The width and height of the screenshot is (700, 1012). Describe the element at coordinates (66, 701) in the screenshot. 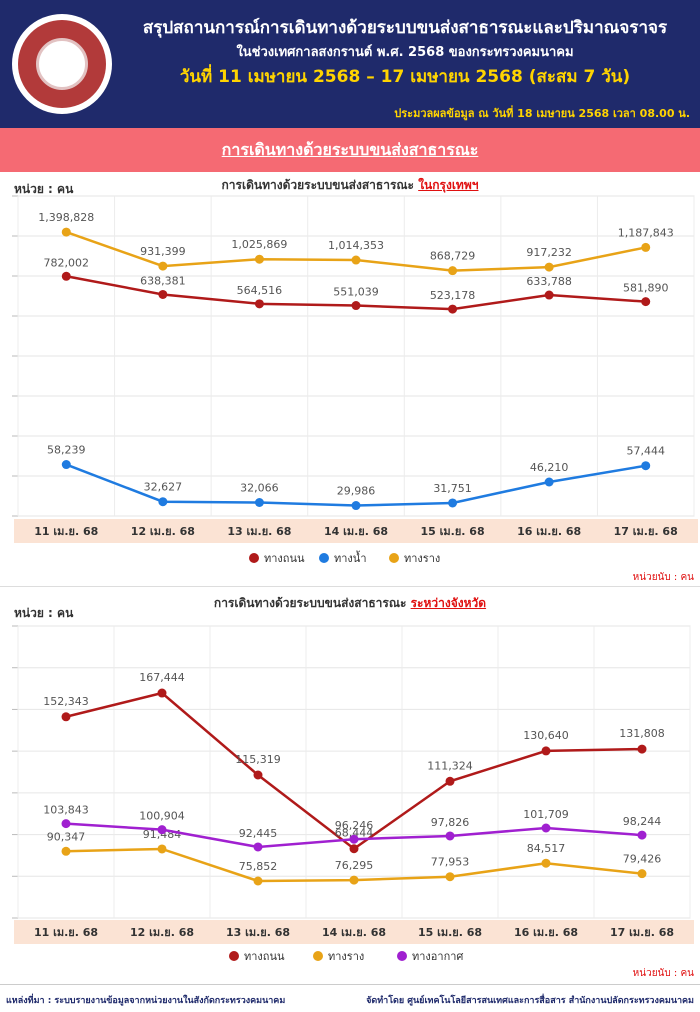

I see `chart2-data-label: 152,343` at that location.